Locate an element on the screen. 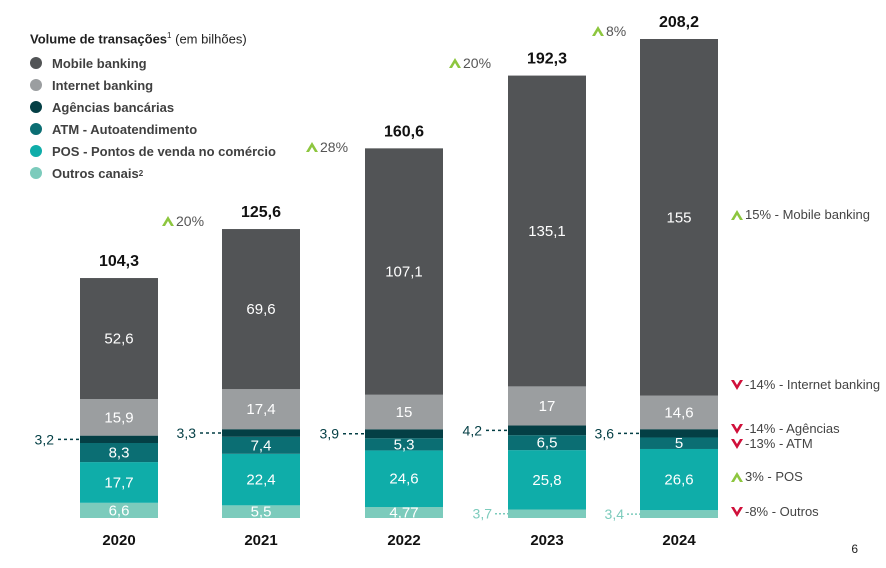 This screenshot has width=886, height=568. segment-value-label: 8,3 is located at coordinates (119, 453).